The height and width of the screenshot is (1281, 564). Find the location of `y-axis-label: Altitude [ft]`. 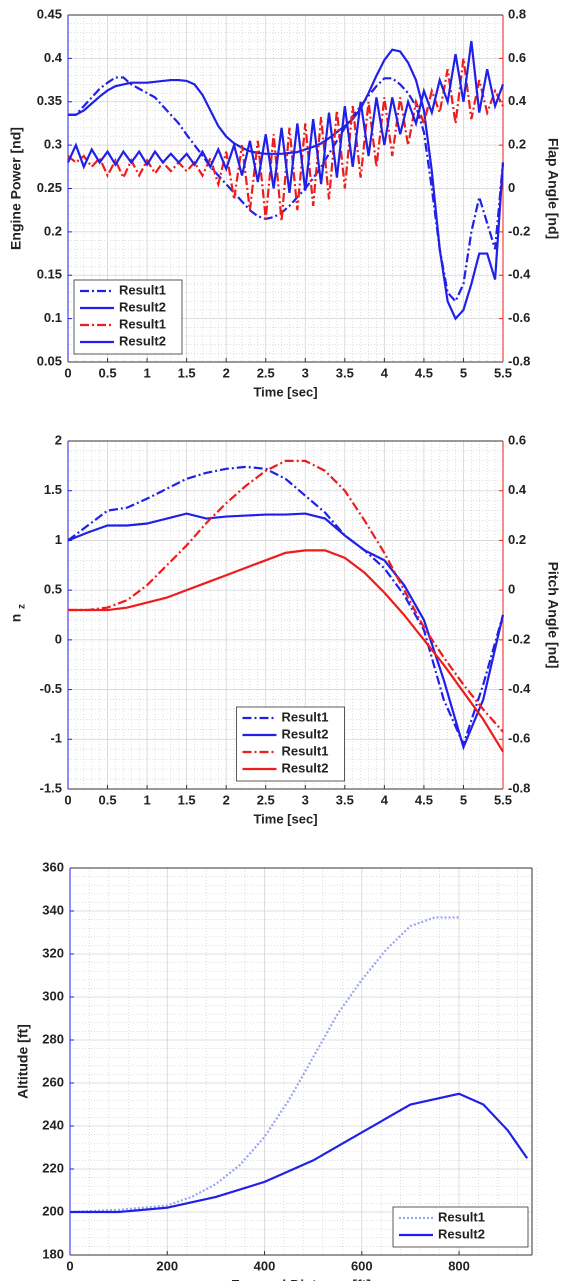

y-axis-label: Altitude [ft] is located at coordinates (23, 1061).